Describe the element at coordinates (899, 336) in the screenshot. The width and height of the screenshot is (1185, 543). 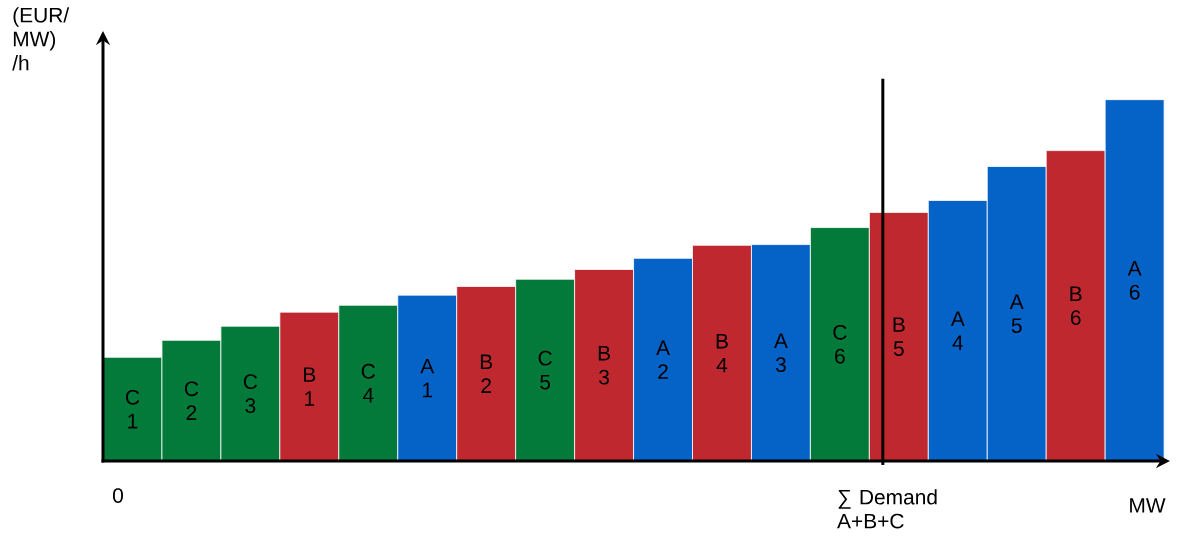
I see `x-tick-label: B 5` at that location.